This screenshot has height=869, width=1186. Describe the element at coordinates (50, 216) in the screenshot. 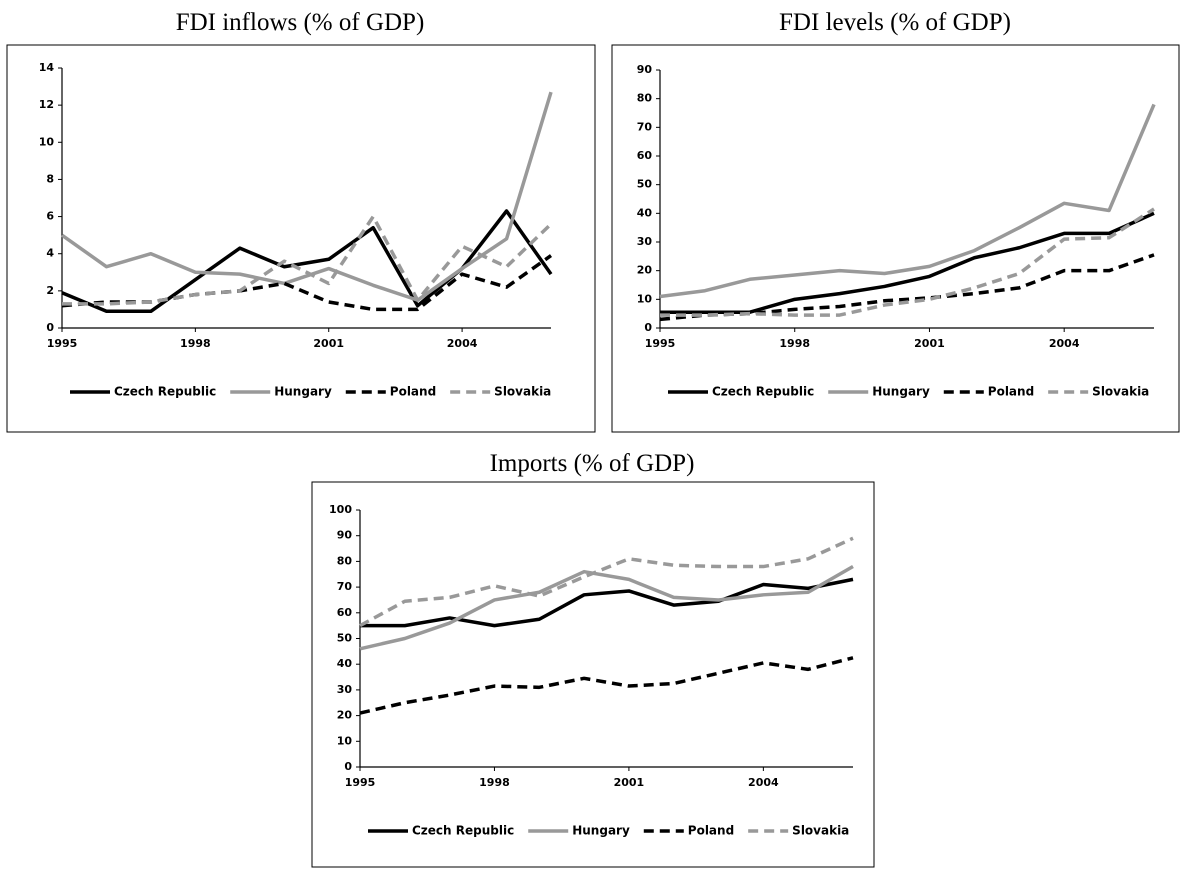

I see `y-tick-label: 6` at that location.